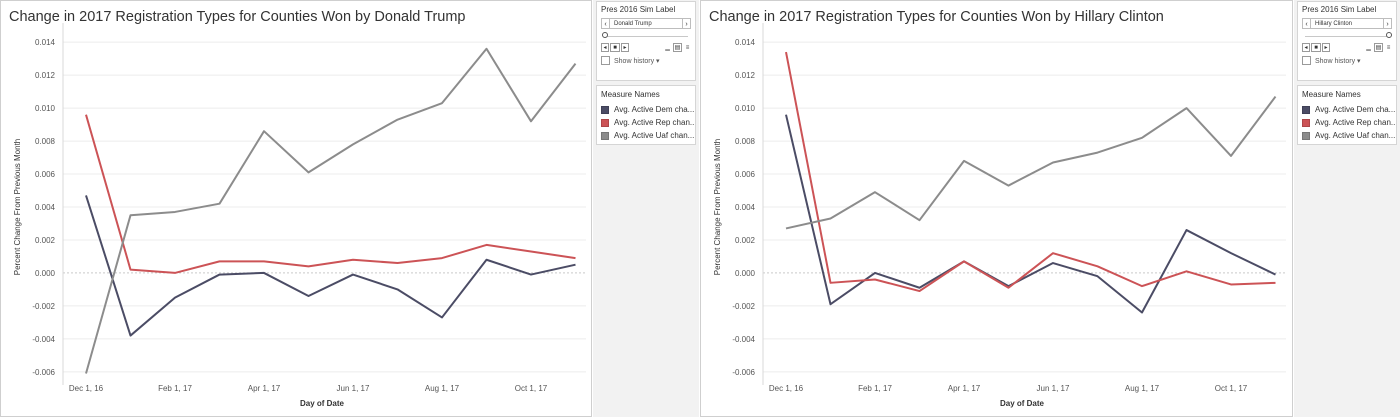 The image size is (1400, 418). I want to click on slider-track, so click(646, 36).